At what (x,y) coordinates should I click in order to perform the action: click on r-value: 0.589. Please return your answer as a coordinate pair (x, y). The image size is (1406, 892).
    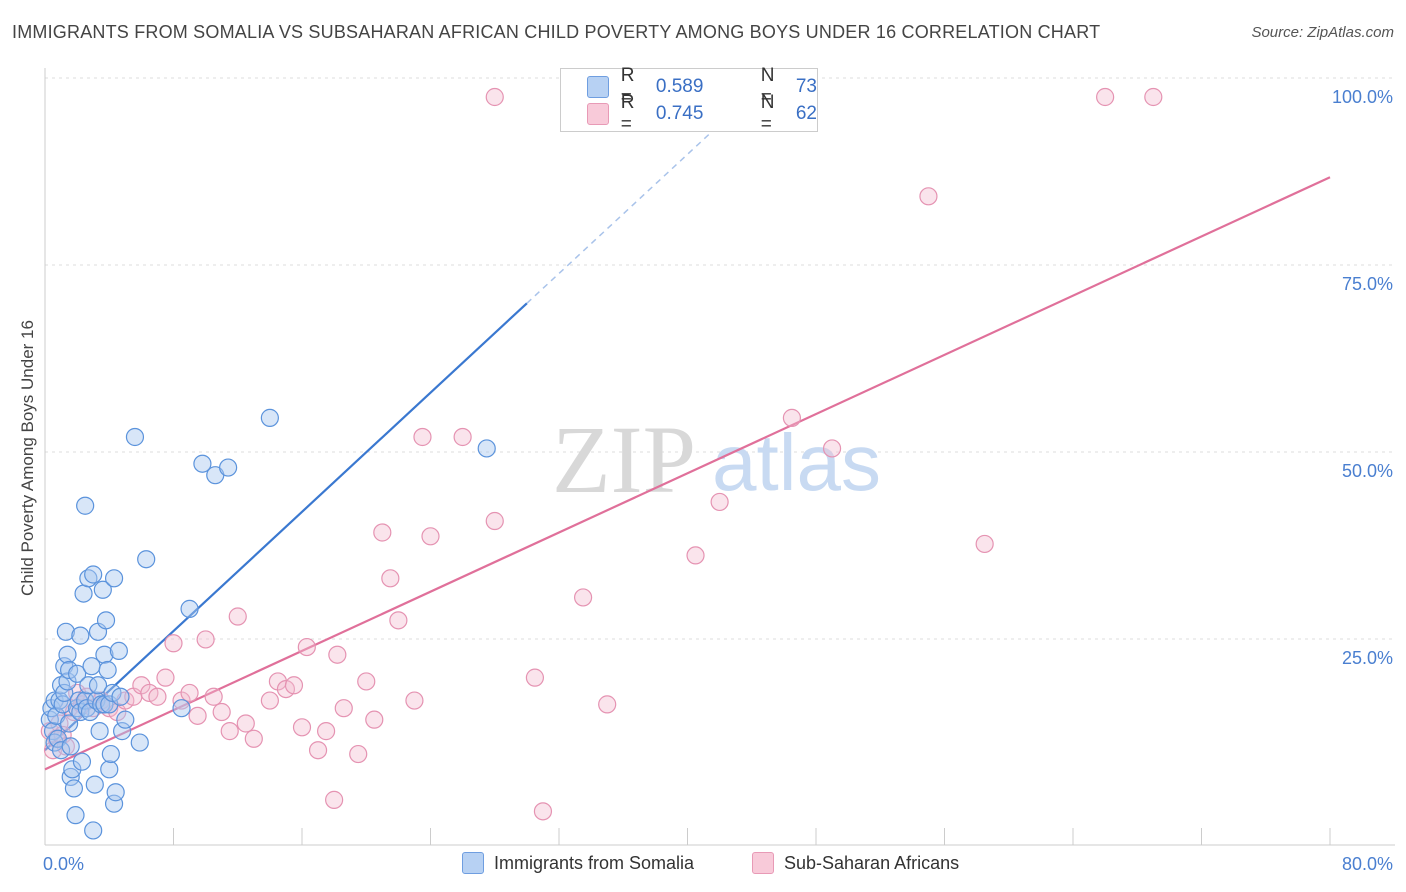
    Looking at the image, I should click on (679, 86).